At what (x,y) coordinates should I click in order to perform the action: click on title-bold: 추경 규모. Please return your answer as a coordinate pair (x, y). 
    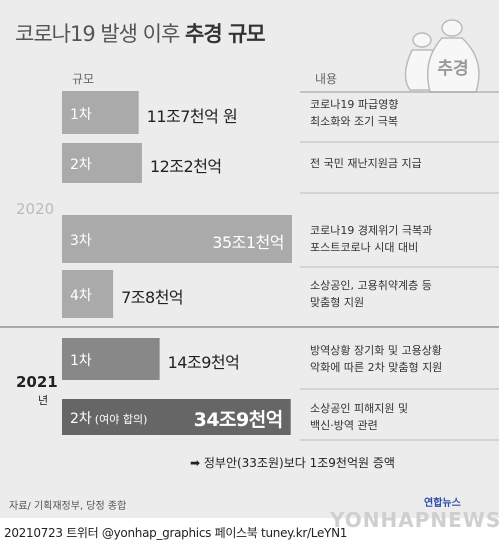
    Looking at the image, I should click on (225, 34).